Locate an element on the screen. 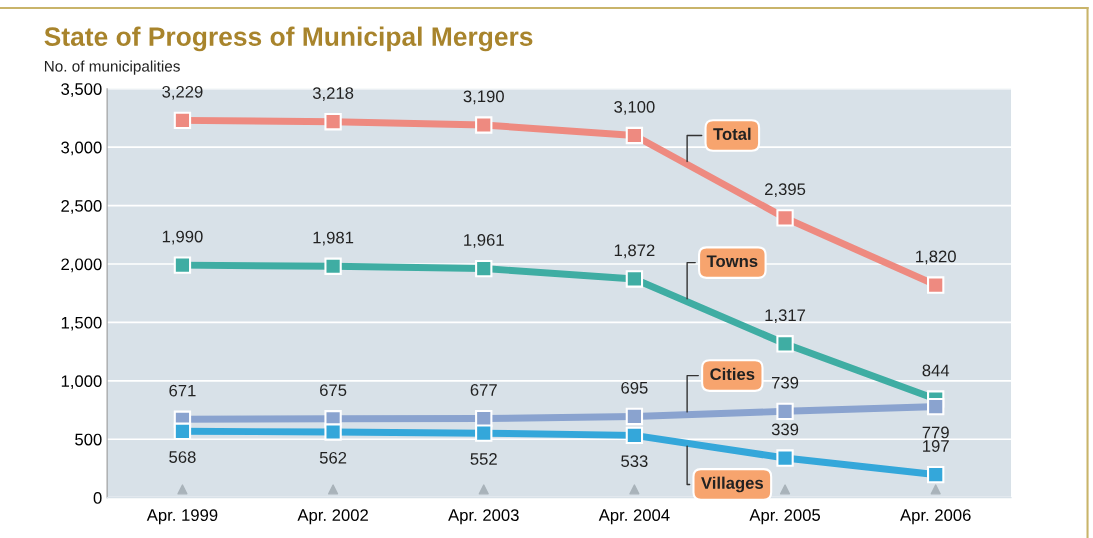 The width and height of the screenshot is (1093, 538). x-tick-label: Apr. 2002 is located at coordinates (332, 517).